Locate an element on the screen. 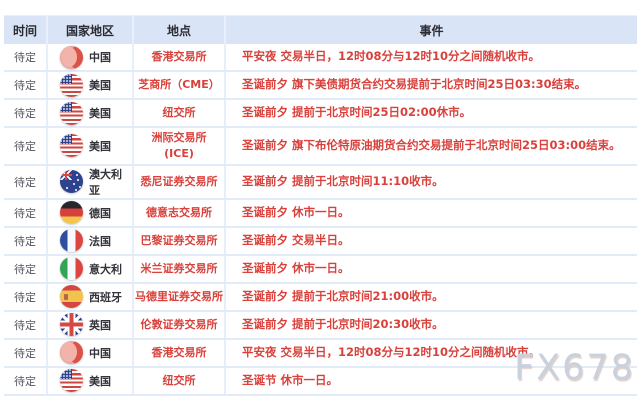  country-cell: 英国 is located at coordinates (91, 324).